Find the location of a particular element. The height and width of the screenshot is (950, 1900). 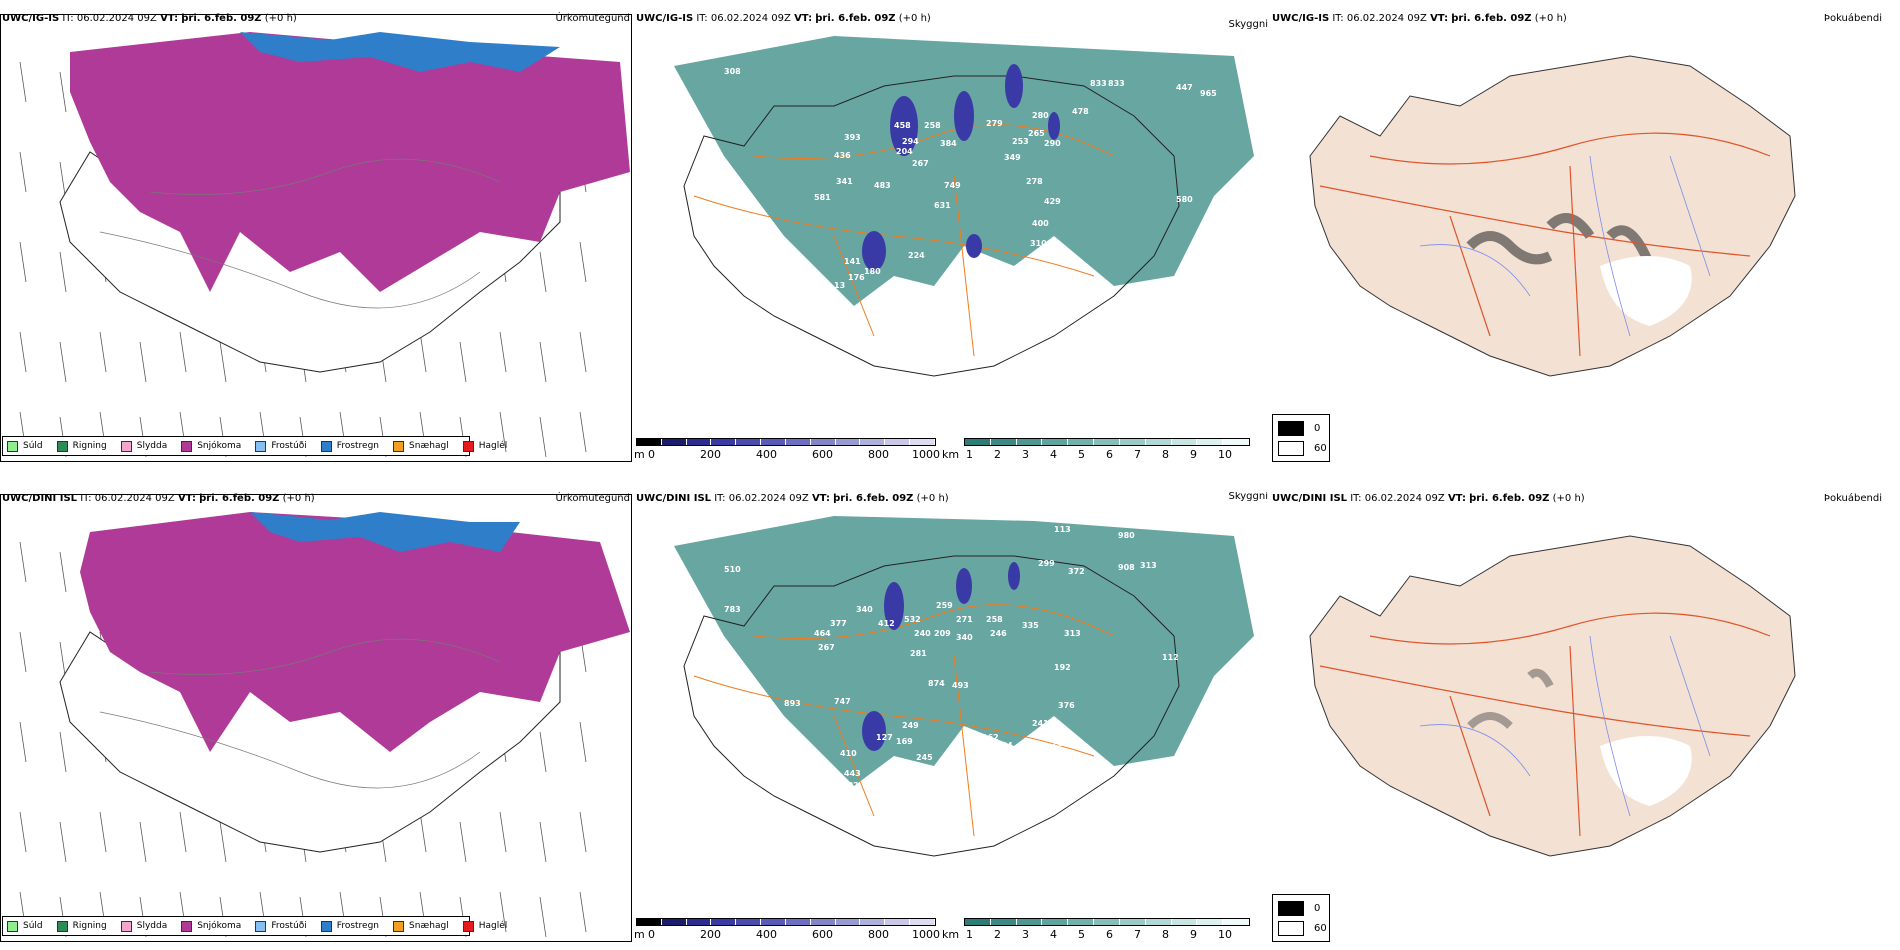

legend-label: Rigning is located at coordinates (89, 446).